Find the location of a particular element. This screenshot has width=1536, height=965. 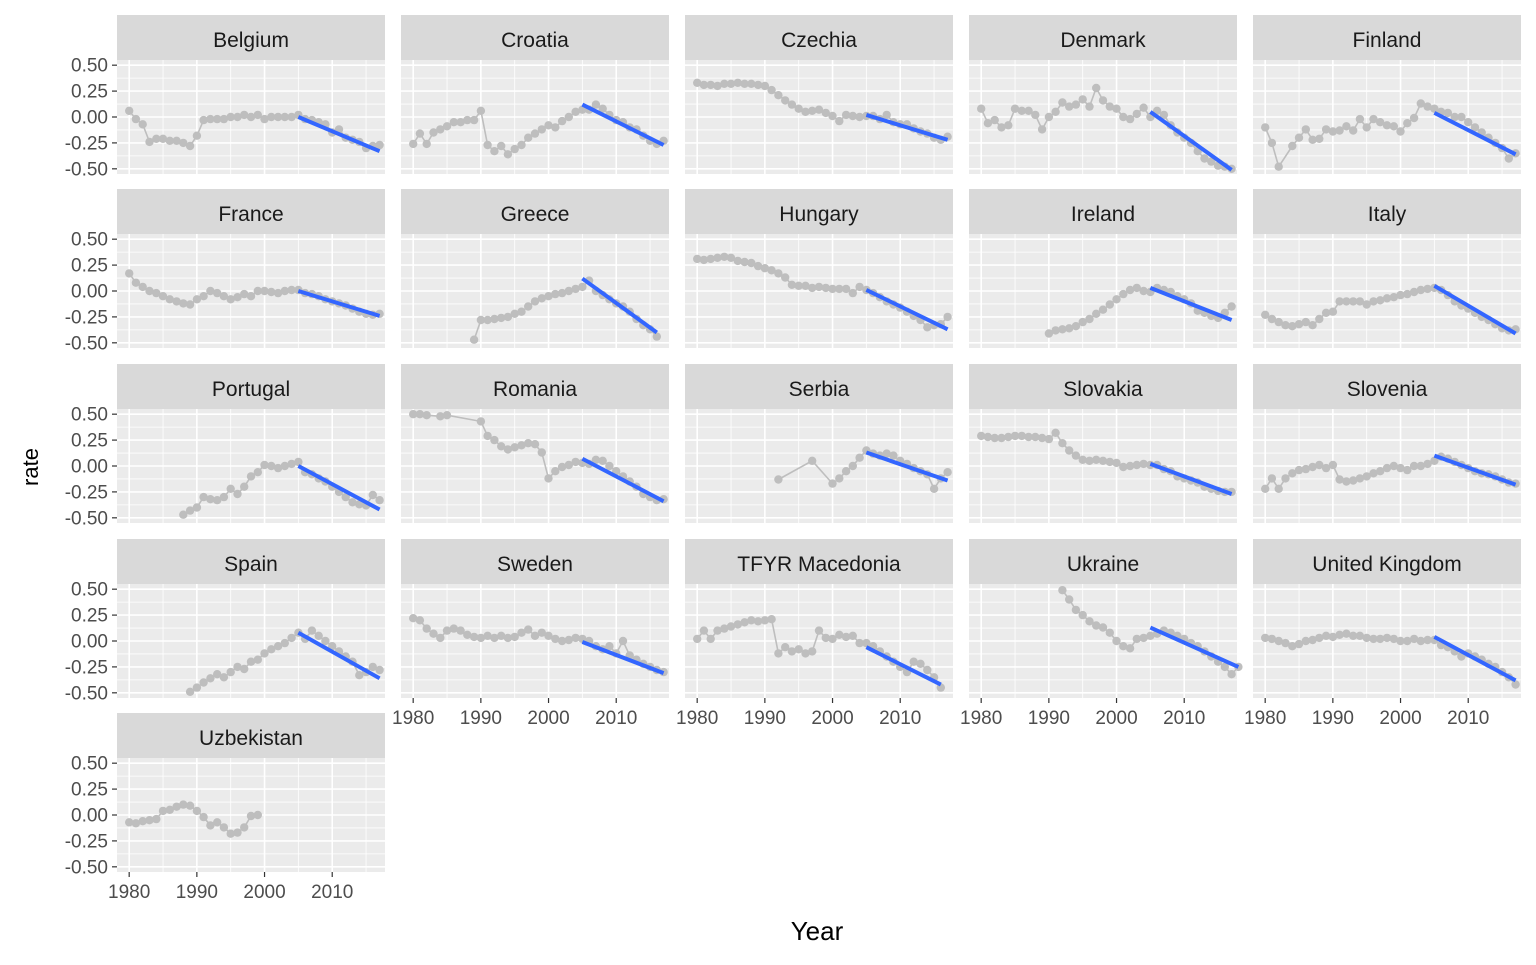

strip-label-ukraine: Ukraine is located at coordinates (1103, 564).